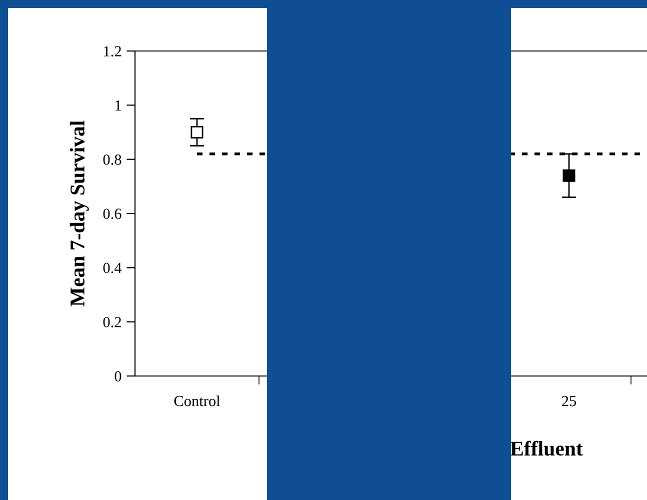  Describe the element at coordinates (112, 51) in the screenshot. I see `y-tick-label: 1.2` at that location.